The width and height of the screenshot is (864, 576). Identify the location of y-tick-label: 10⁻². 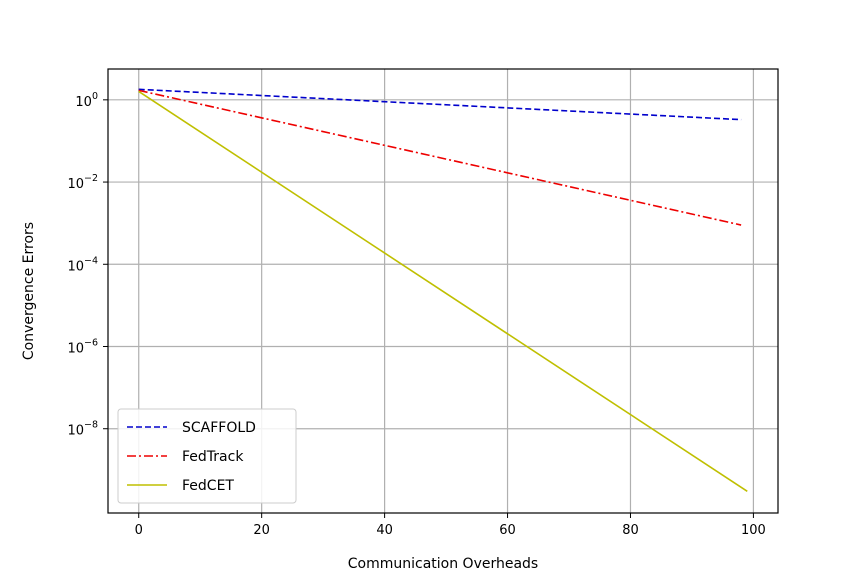
(82, 182).